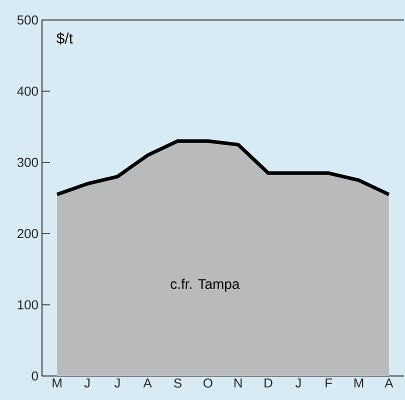  Describe the element at coordinates (28, 233) in the screenshot. I see `y-tick-label: 200` at that location.